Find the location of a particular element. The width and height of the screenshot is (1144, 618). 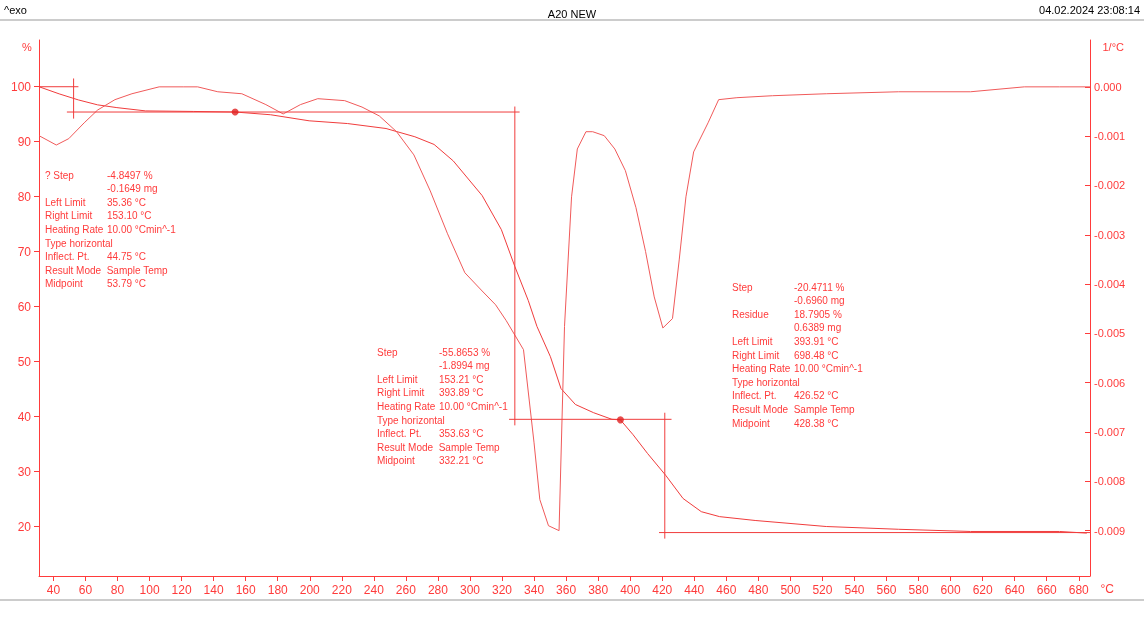

x-tick-label: 380 is located at coordinates (598, 590).